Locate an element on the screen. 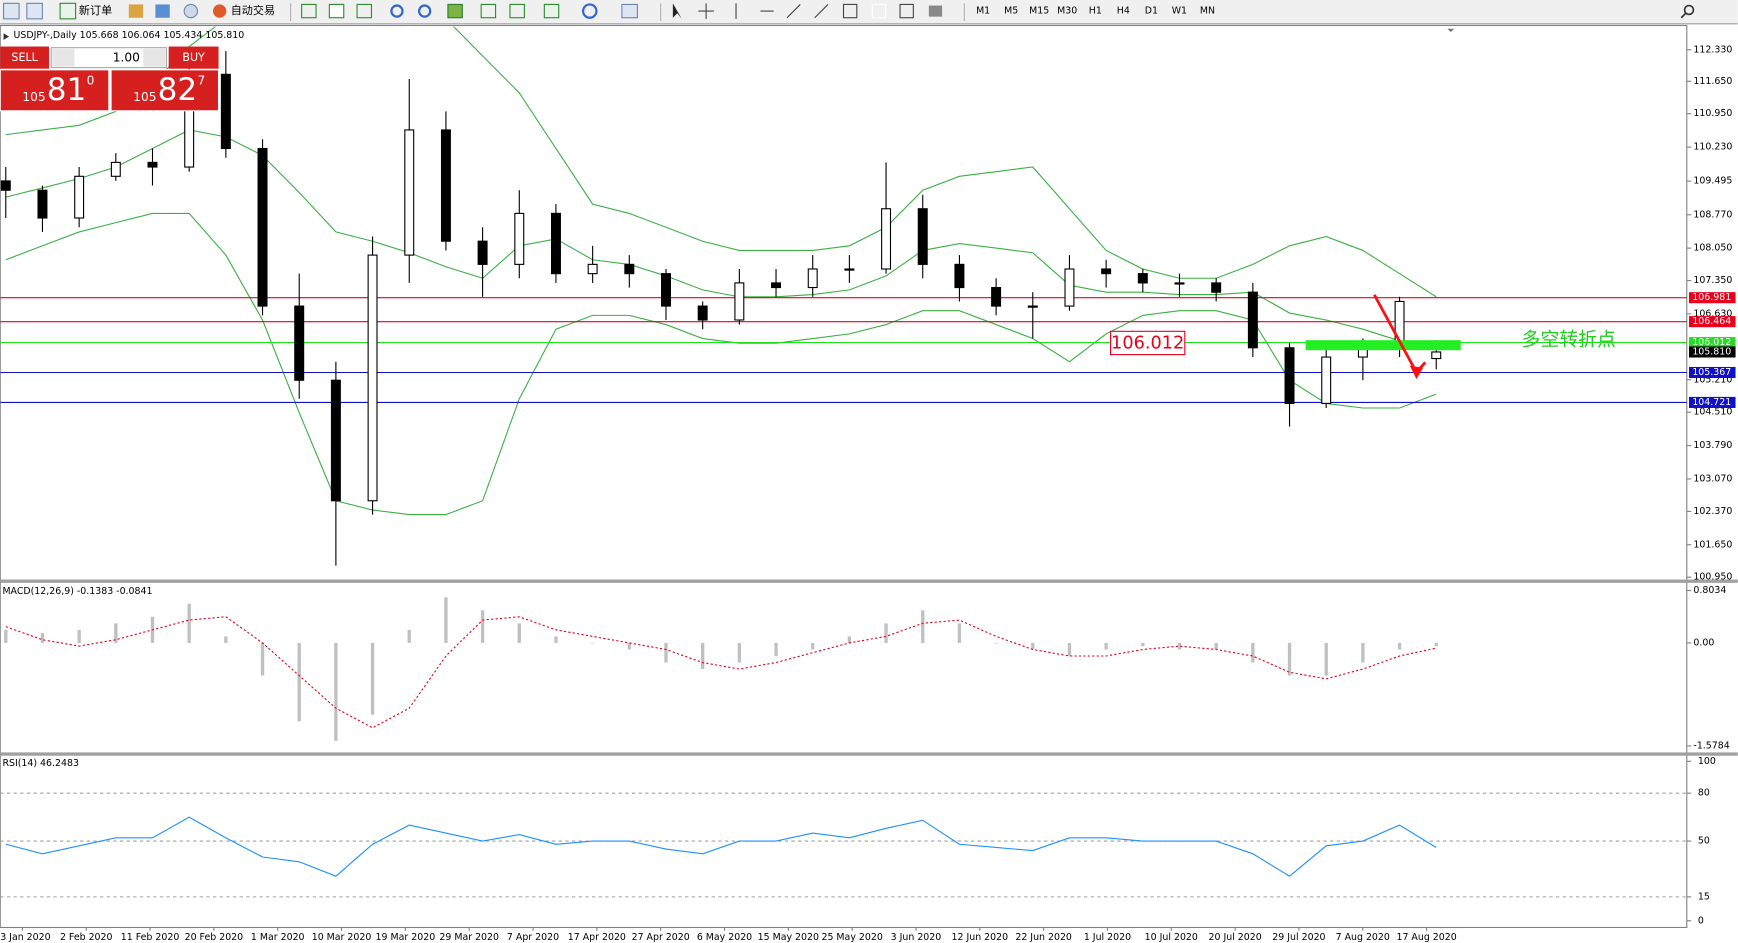 This screenshot has width=1738, height=943. y-tick-label: 0.8034 is located at coordinates (1709, 590).